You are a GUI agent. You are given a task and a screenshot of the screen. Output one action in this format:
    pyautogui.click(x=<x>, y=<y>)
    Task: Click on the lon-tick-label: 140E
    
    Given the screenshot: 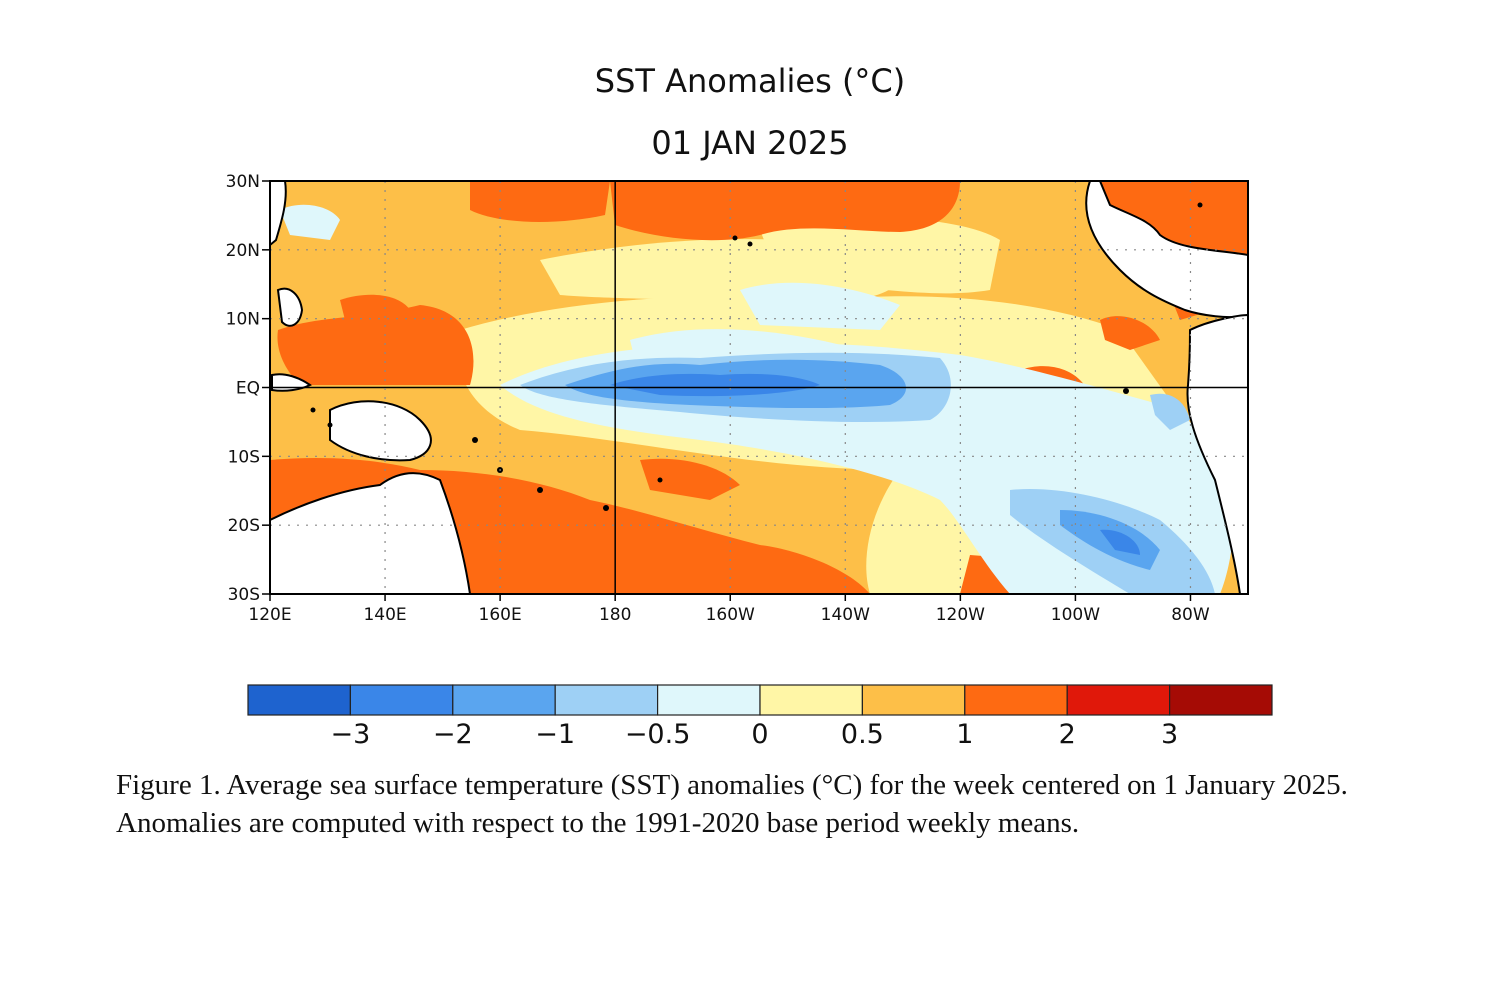 What is the action you would take?
    pyautogui.click(x=384, y=615)
    